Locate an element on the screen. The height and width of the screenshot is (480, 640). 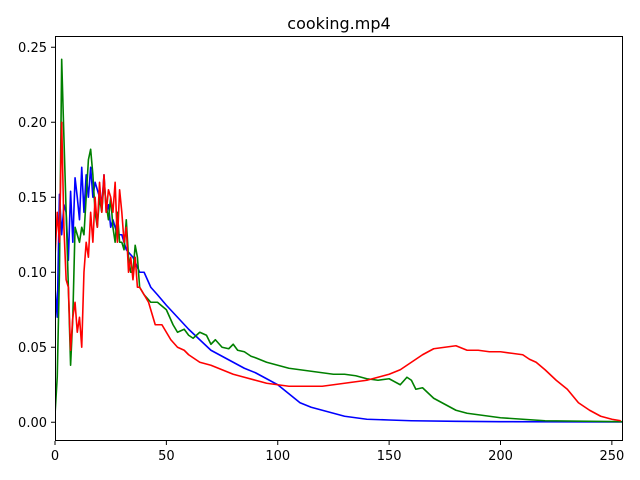
x-tick-label: 100 is located at coordinates (277, 456).